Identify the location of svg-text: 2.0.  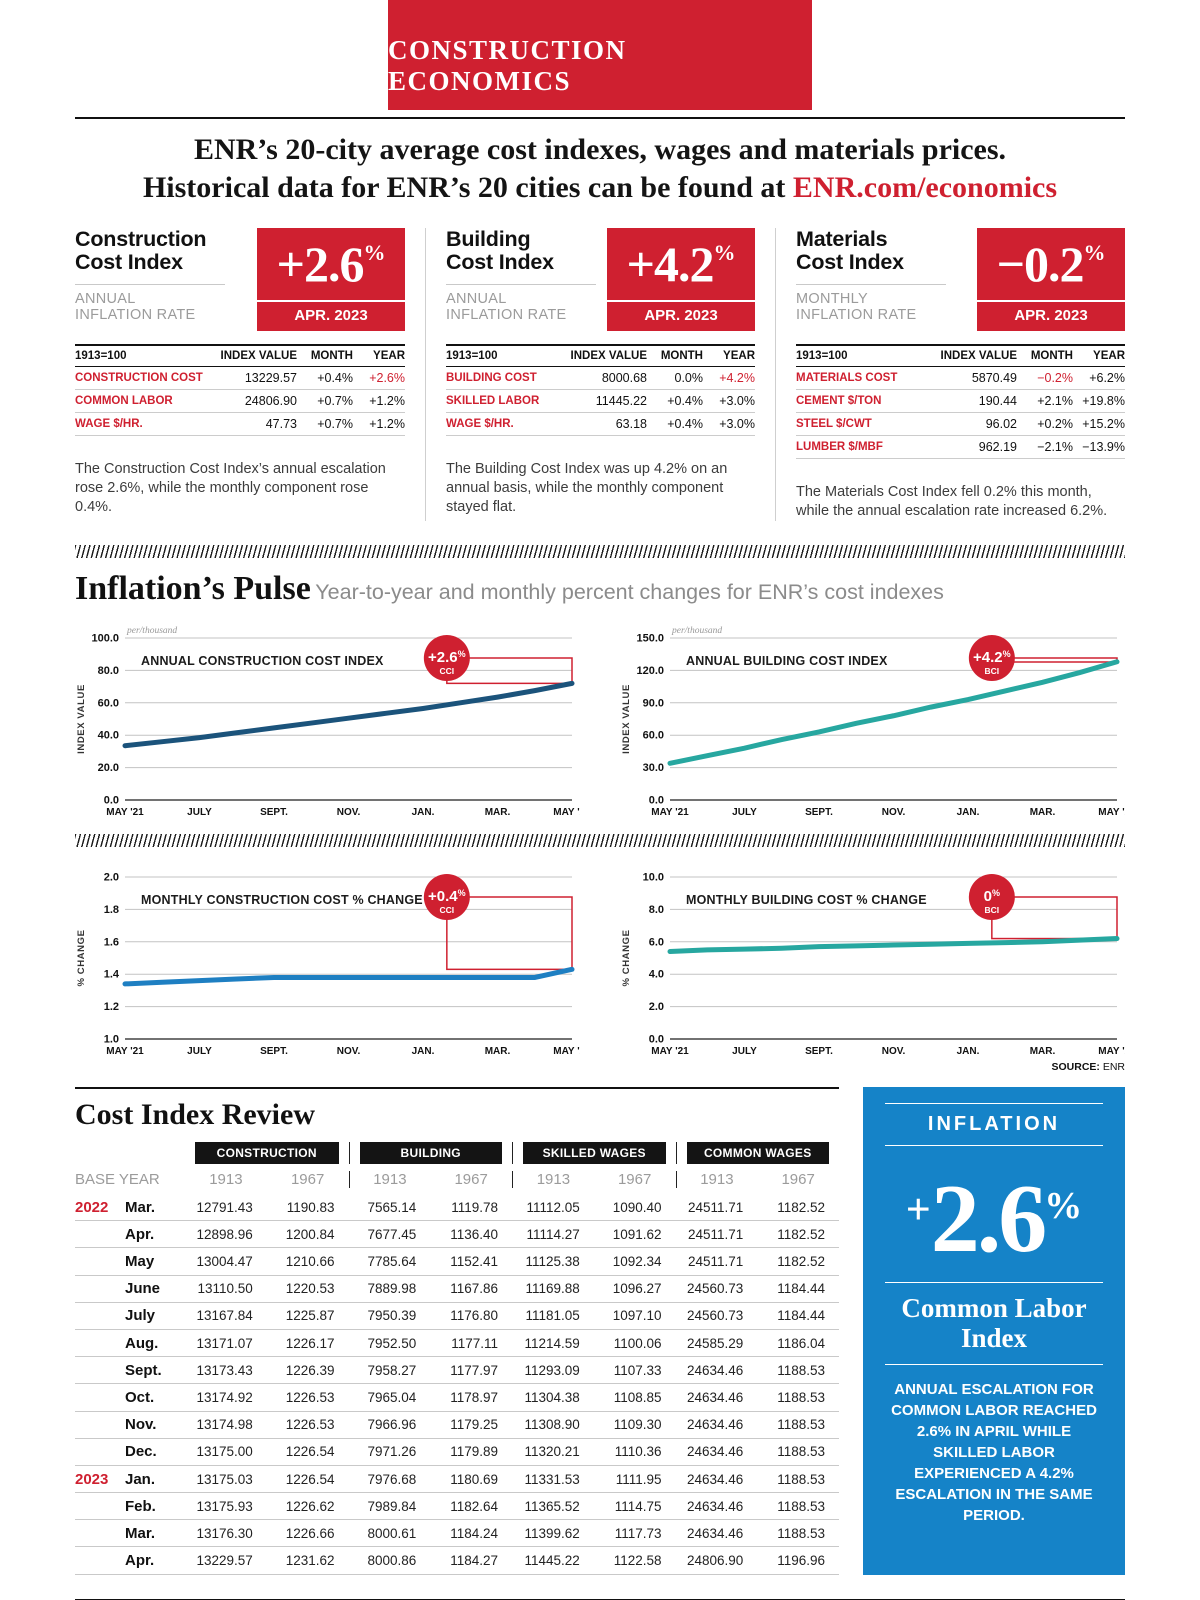
(111, 878).